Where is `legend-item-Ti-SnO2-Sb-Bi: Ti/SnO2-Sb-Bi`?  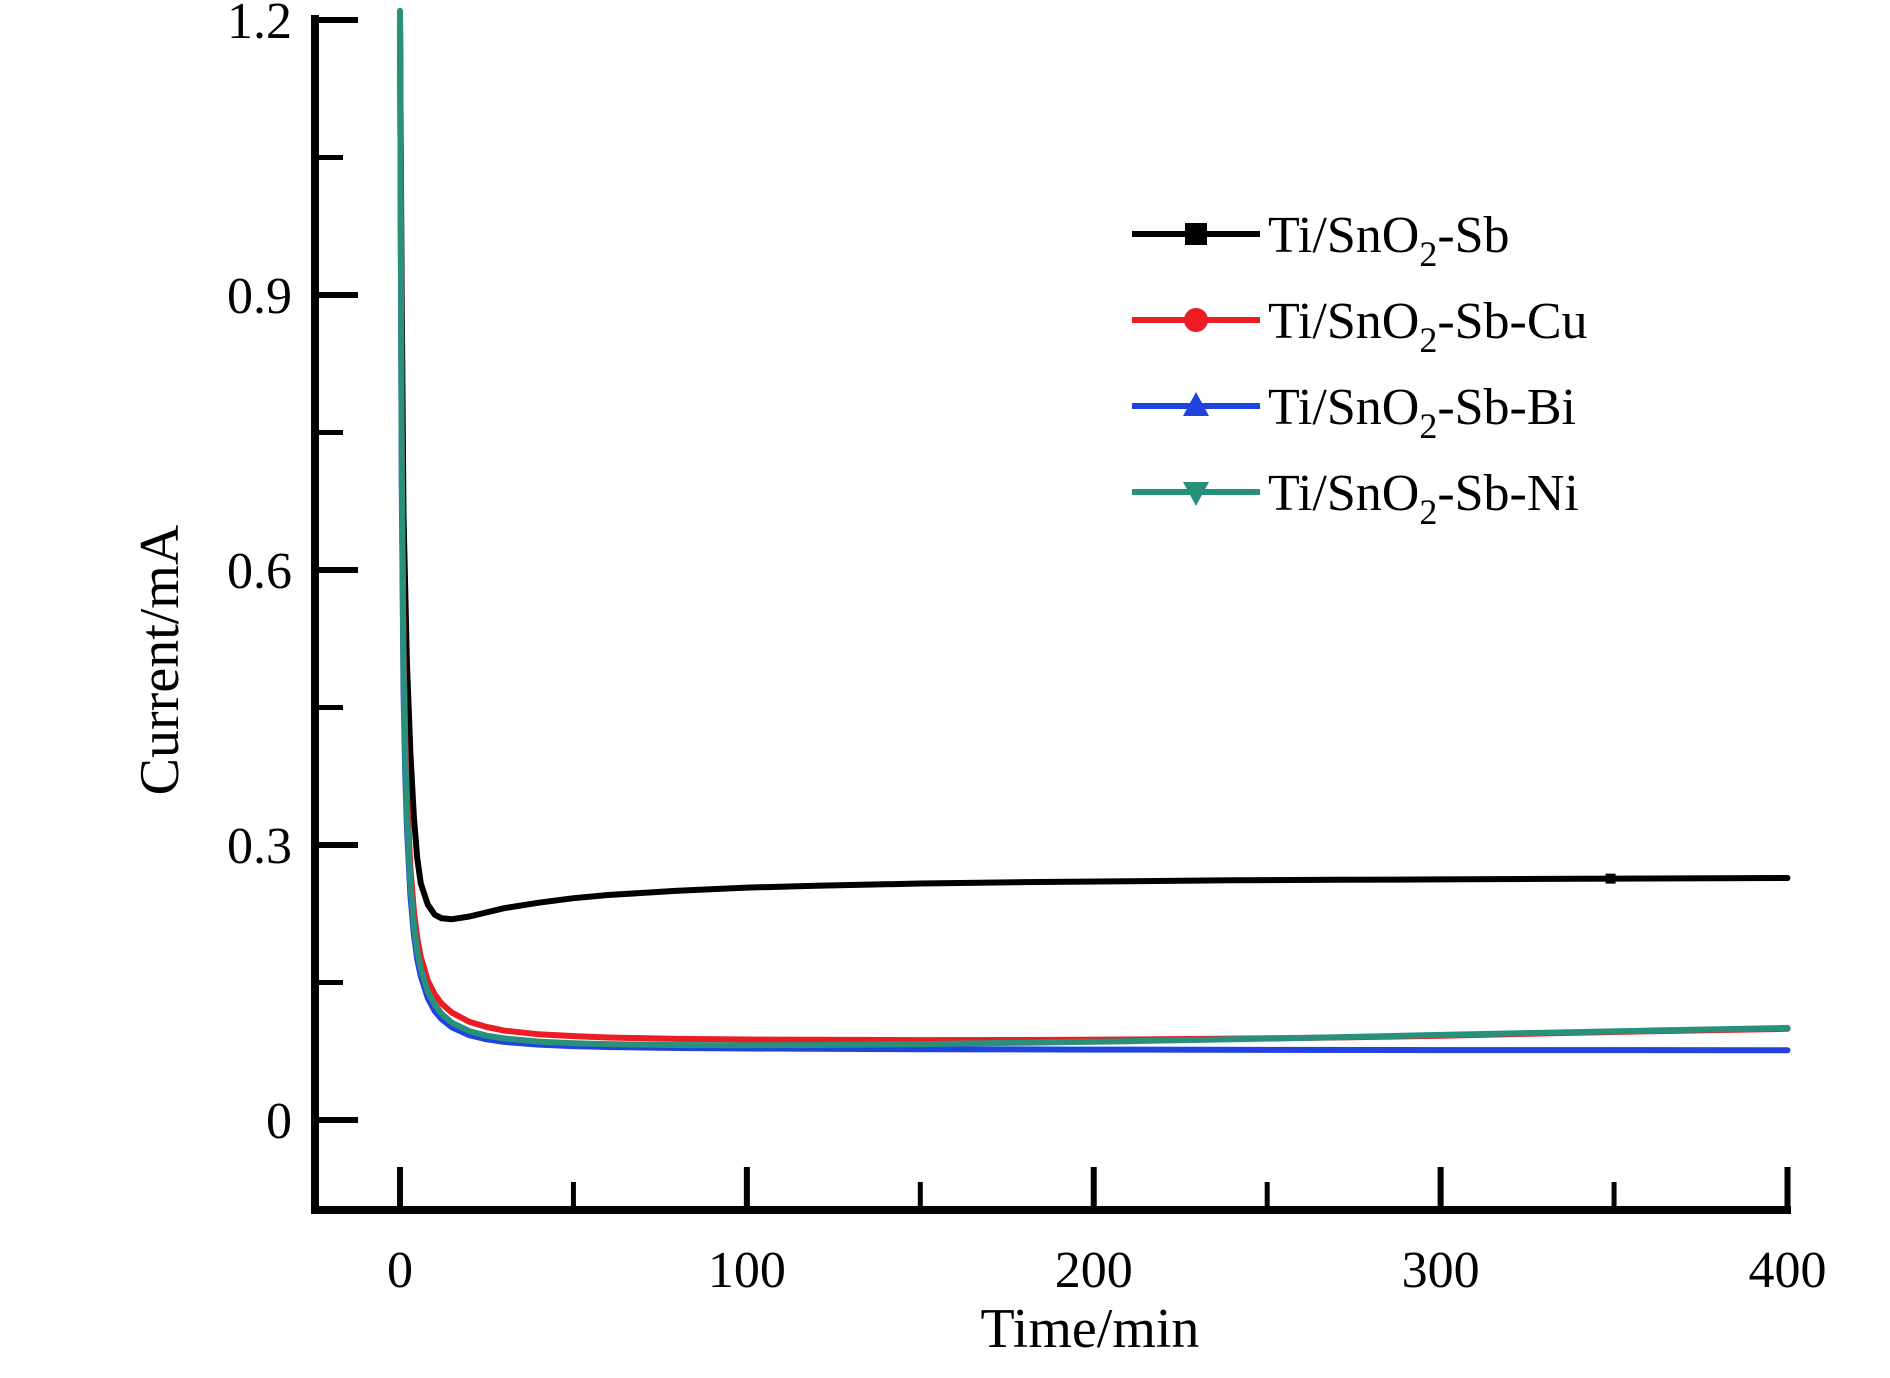 legend-item-Ti-SnO2-Sb-Bi: Ti/SnO2-Sb-Bi is located at coordinates (1354, 412).